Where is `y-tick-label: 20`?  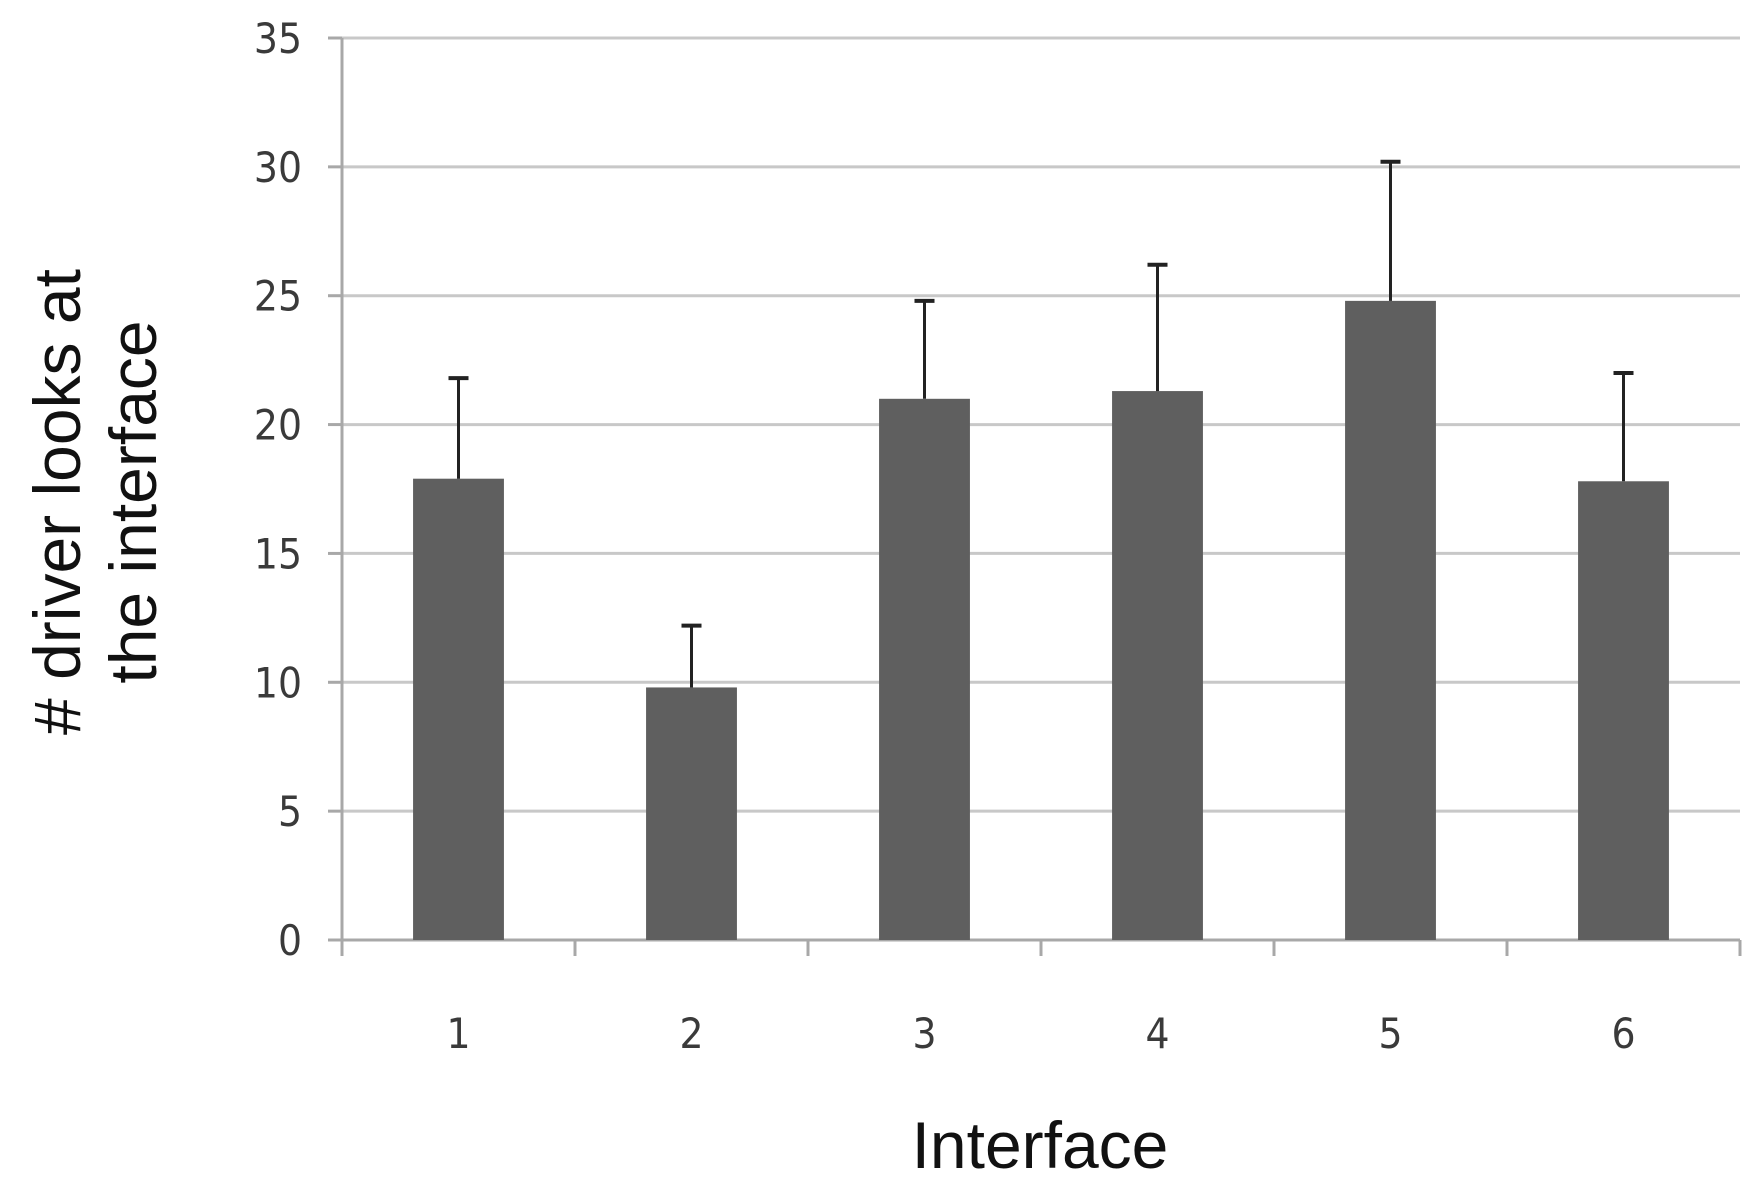
y-tick-label: 20 is located at coordinates (278, 425).